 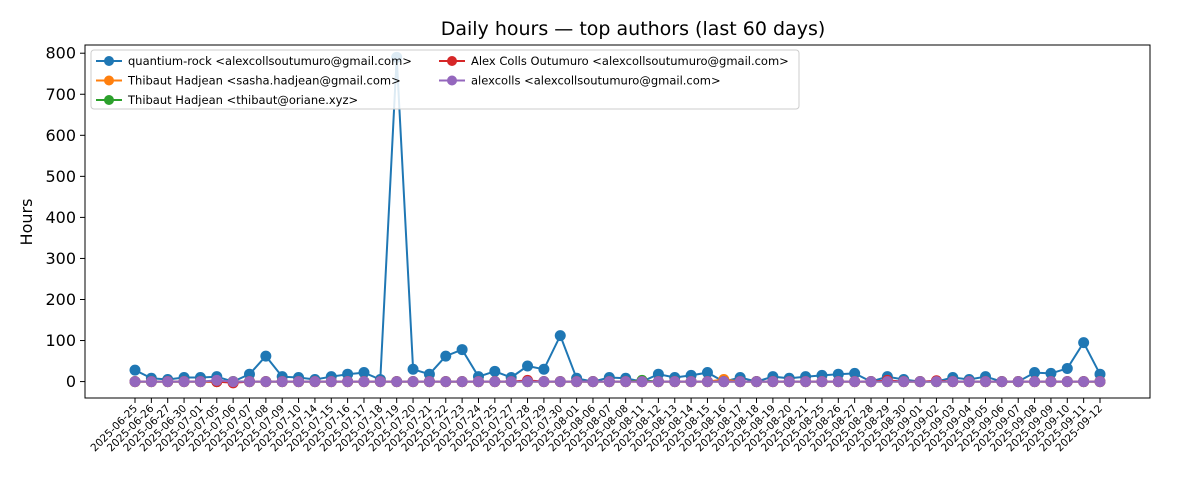 I want to click on y-axis-label: Hours, so click(x=26, y=222).